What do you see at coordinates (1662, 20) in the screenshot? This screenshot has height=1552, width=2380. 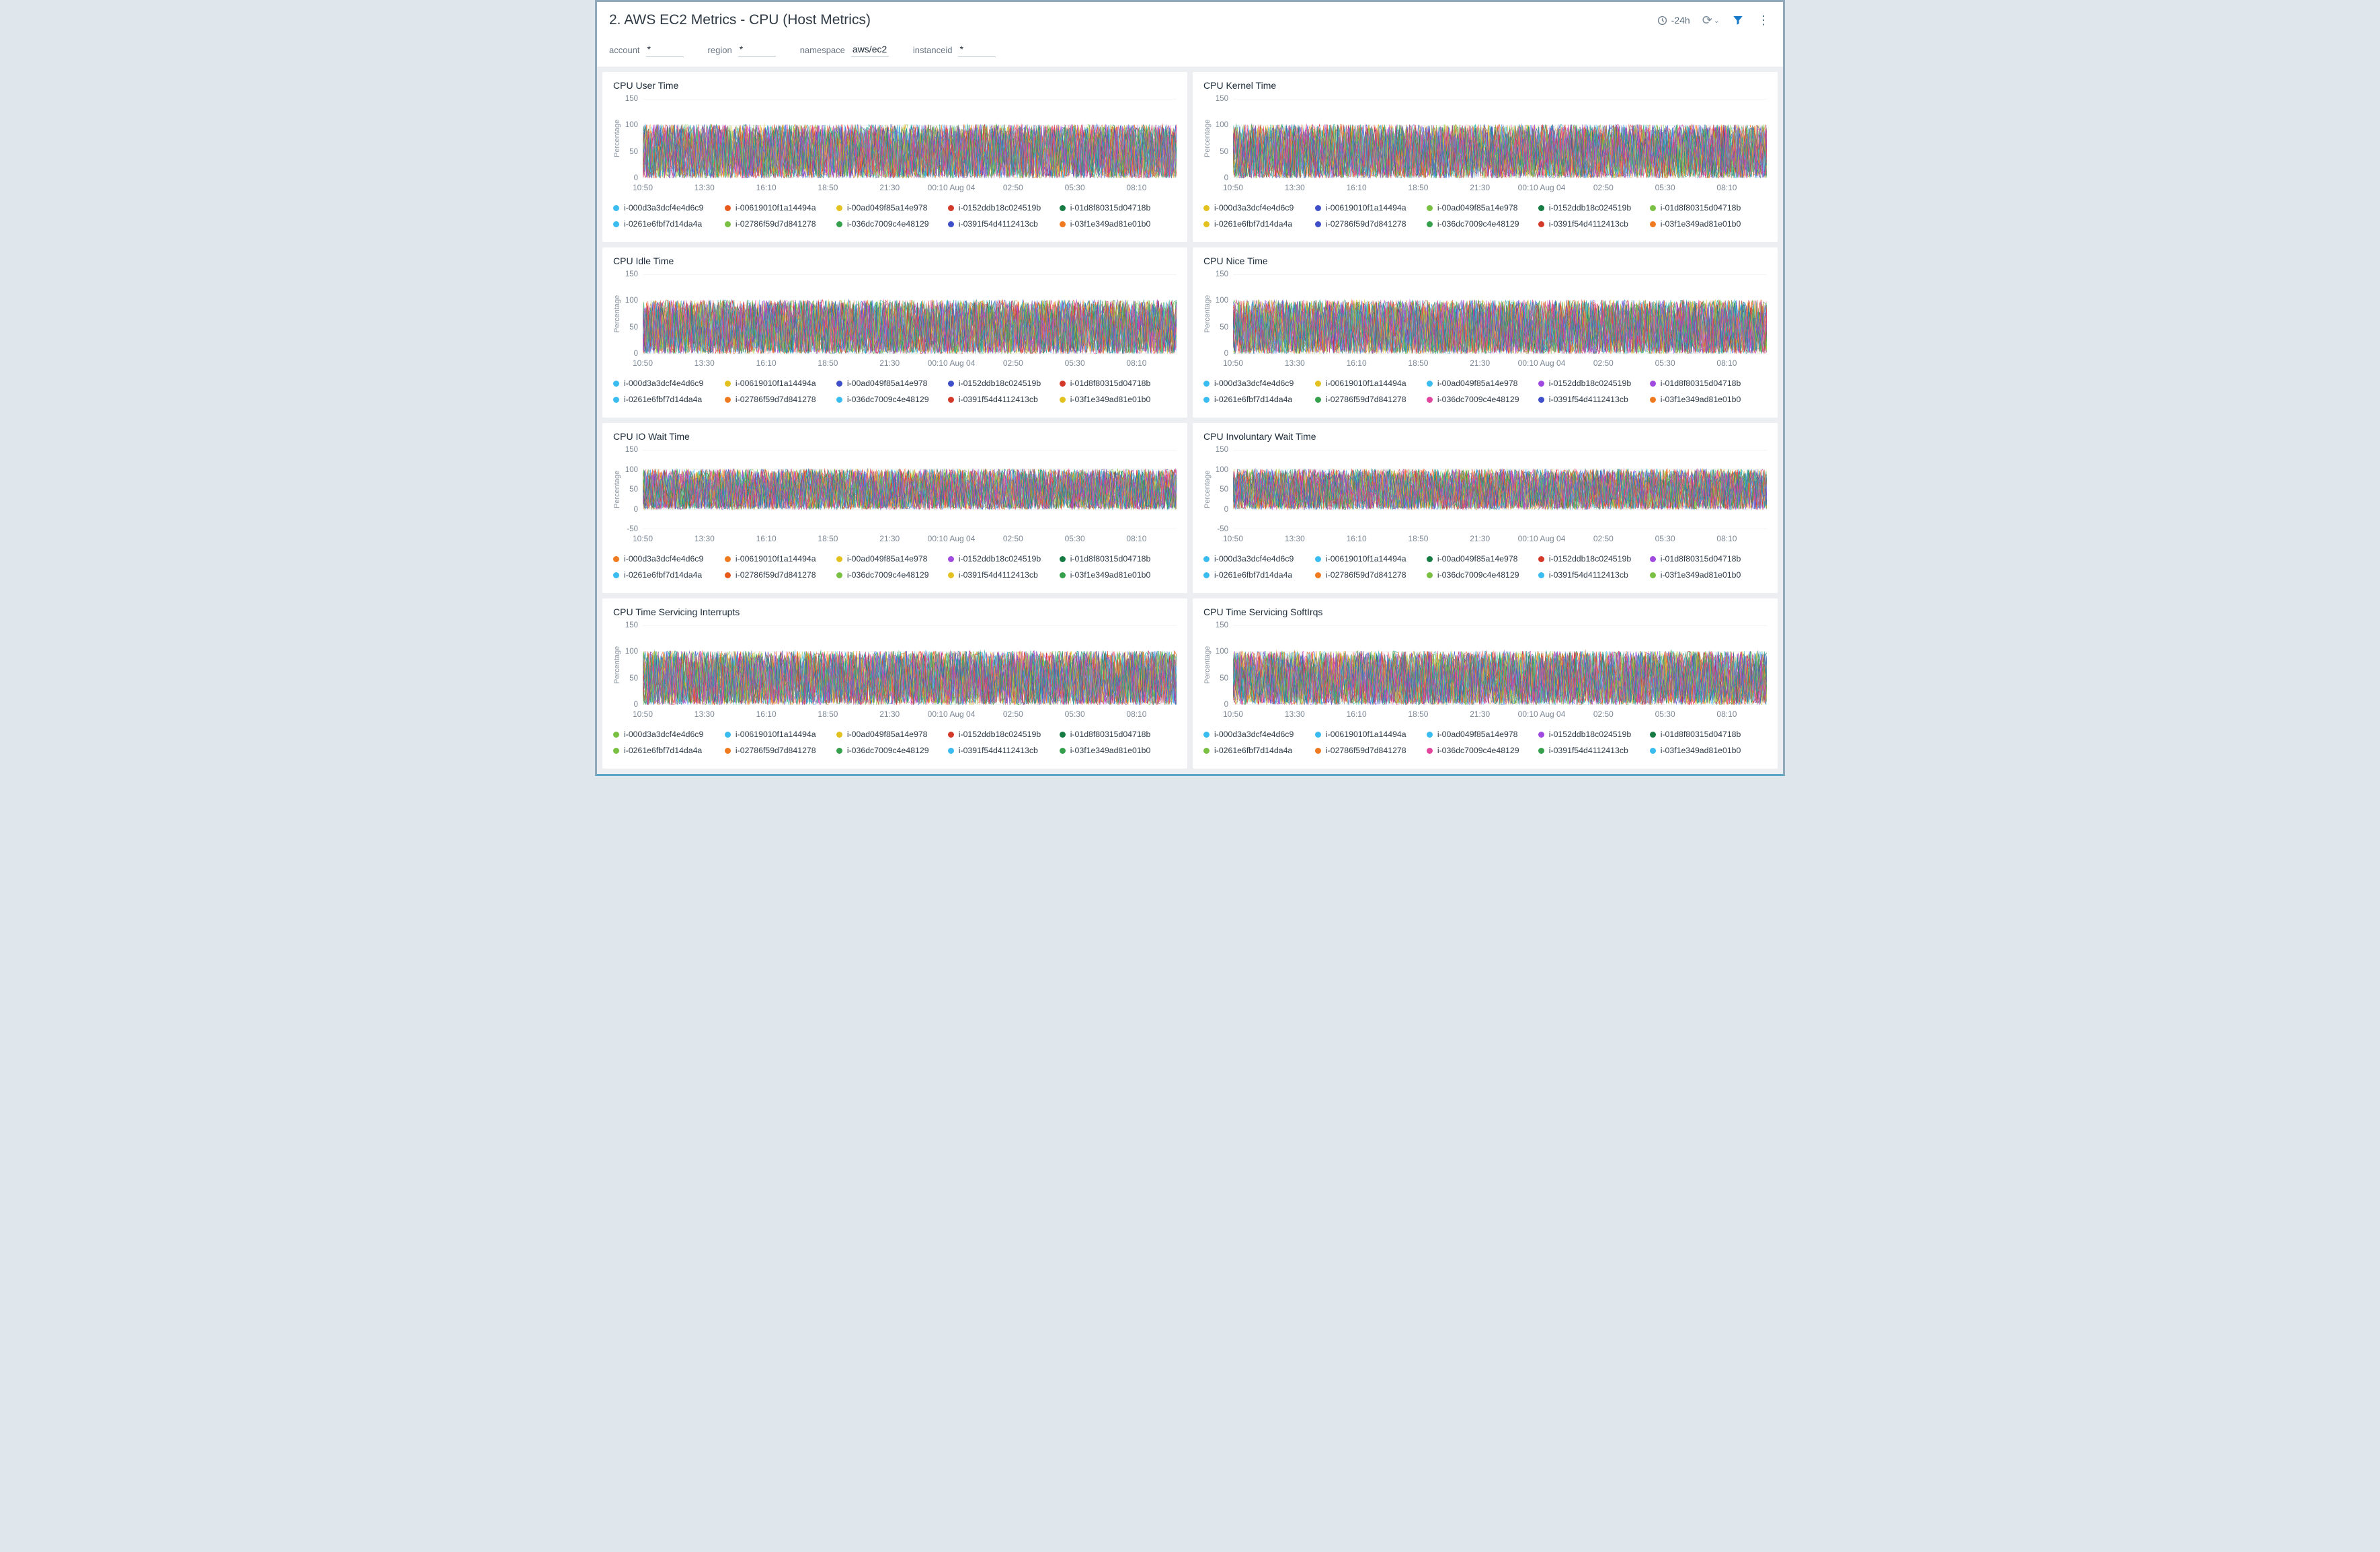 I see `clock-icon` at bounding box center [1662, 20].